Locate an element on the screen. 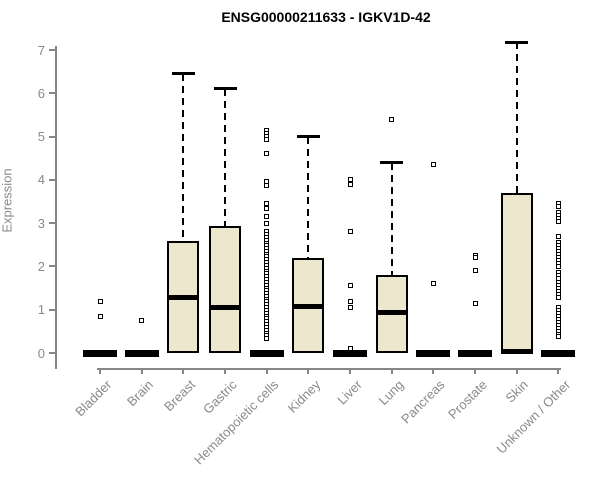  y-tick-label: 6 is located at coordinates (41, 93).